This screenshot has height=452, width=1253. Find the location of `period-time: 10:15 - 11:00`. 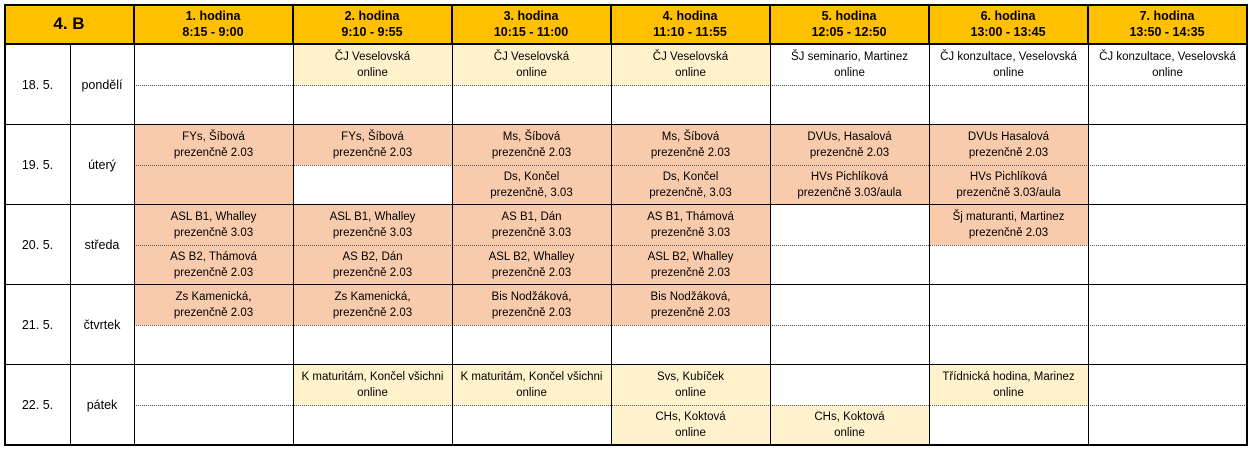

period-time: 10:15 - 11:00 is located at coordinates (531, 32).